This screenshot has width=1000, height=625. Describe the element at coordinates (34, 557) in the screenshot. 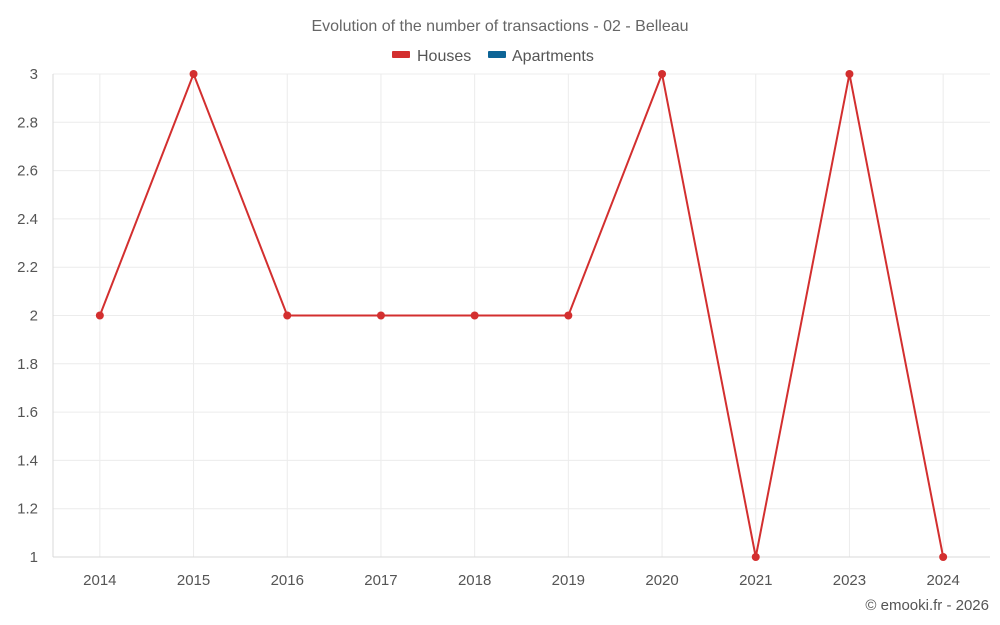

I see `y-tick-label: 1` at that location.